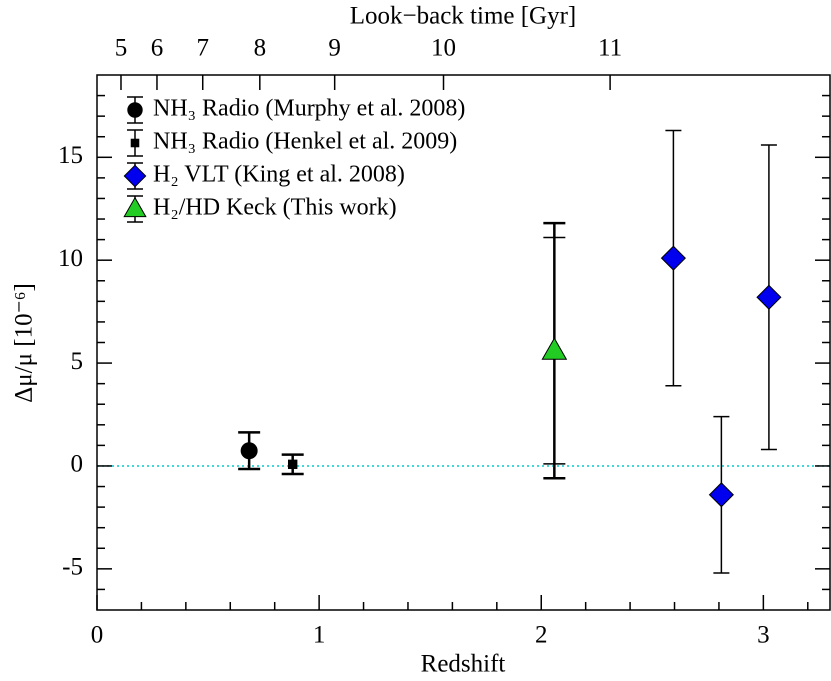  What do you see at coordinates (334, 48) in the screenshot?
I see `x2-tick-label: 9` at bounding box center [334, 48].